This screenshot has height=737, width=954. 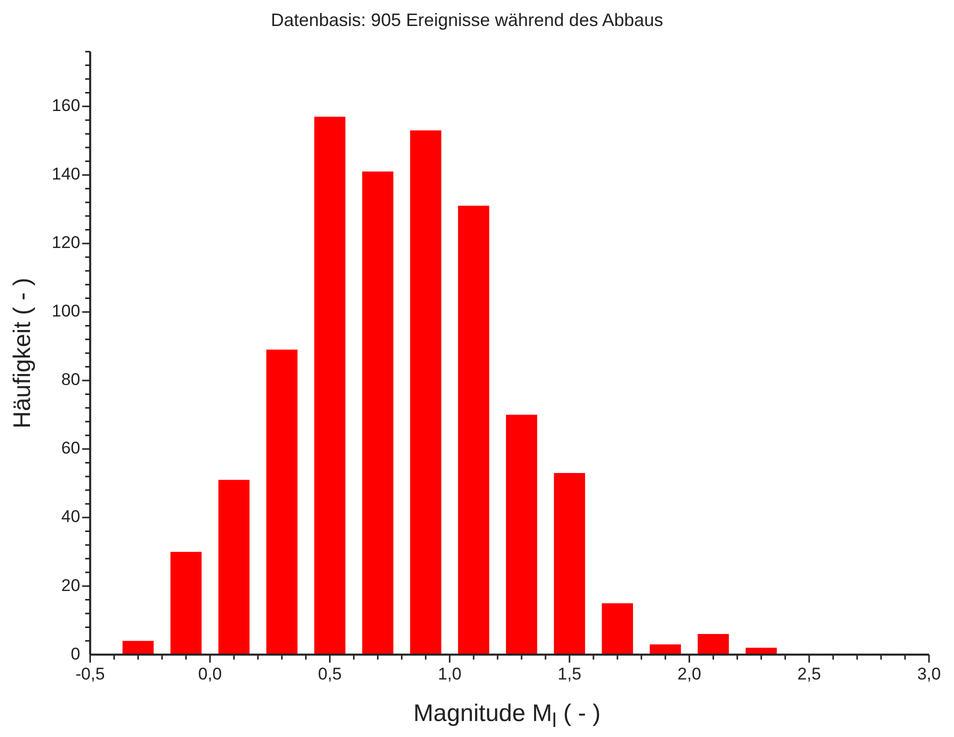 I want to click on x-tick-label: 3,0, so click(x=929, y=674).